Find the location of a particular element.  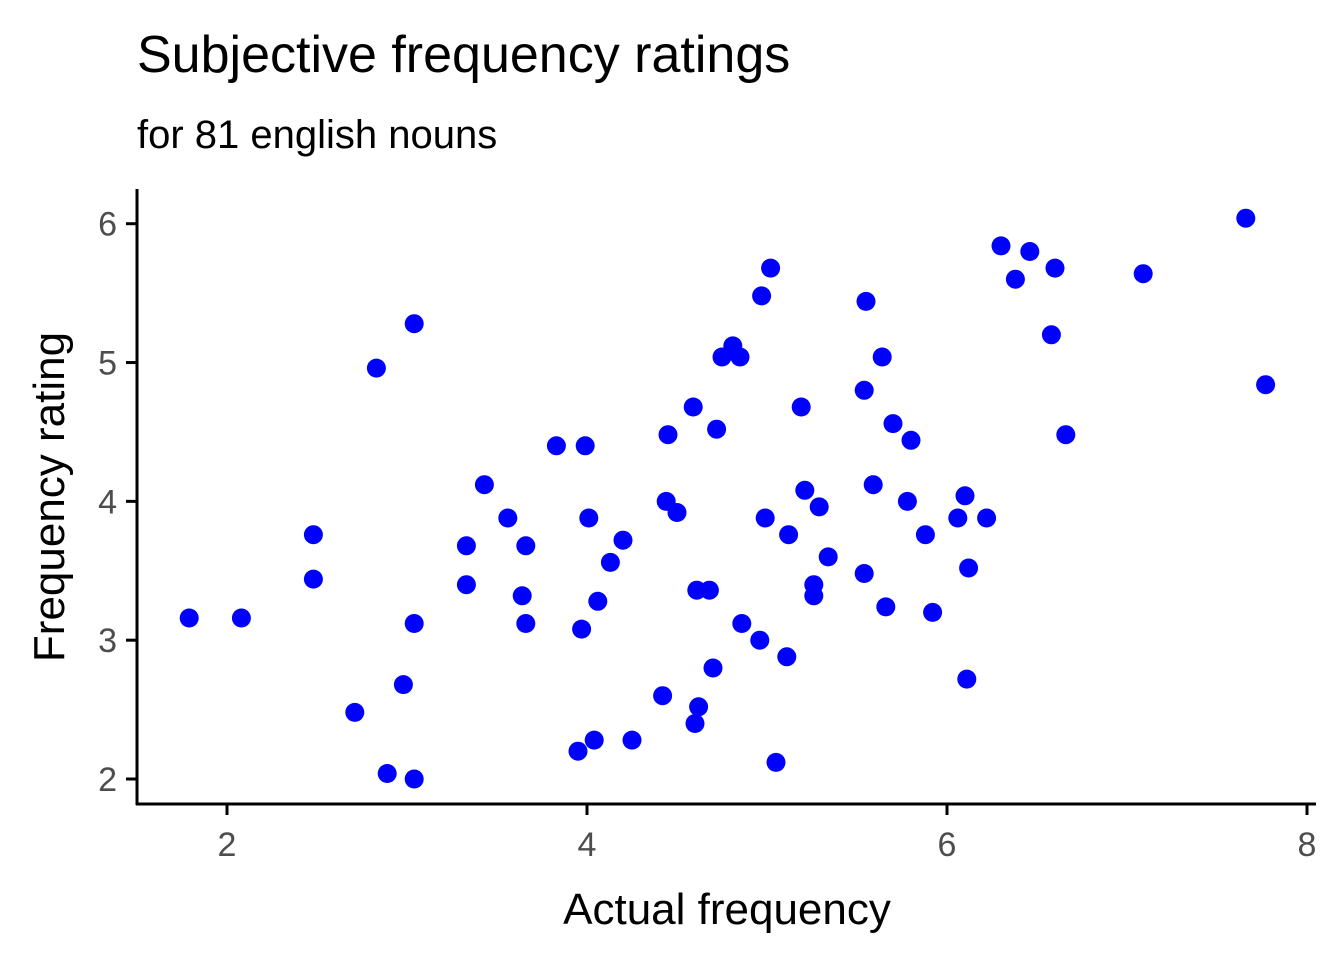

chart-subtitle: for 81 english nouns is located at coordinates (317, 135).